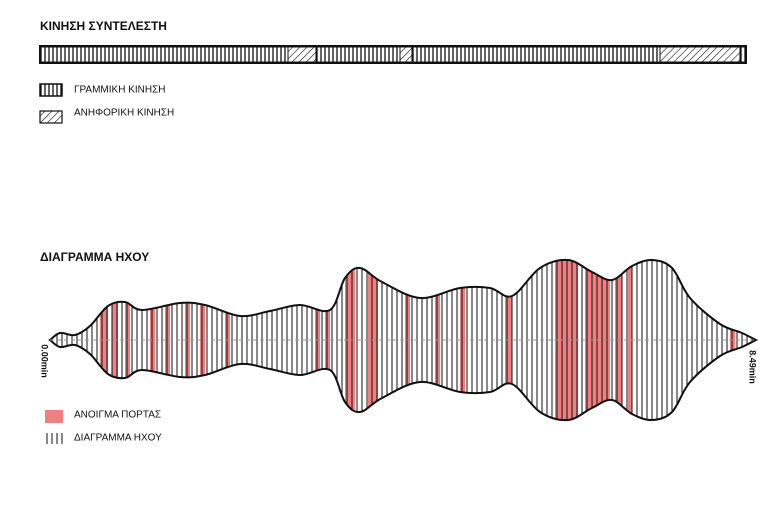 The height and width of the screenshot is (515, 775). Describe the element at coordinates (51, 117) in the screenshot. I see `legend-swatch-uphill` at that location.